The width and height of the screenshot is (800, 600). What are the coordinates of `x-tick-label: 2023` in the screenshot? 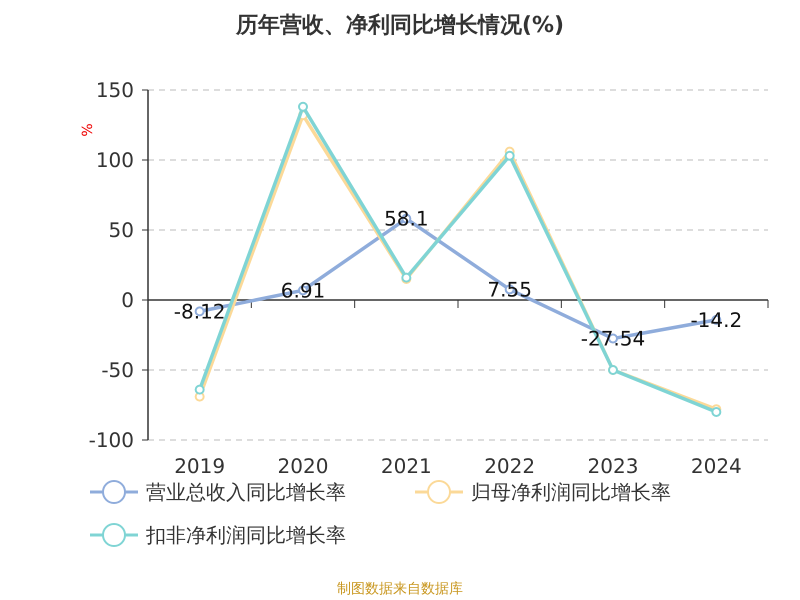 It's located at (613, 466).